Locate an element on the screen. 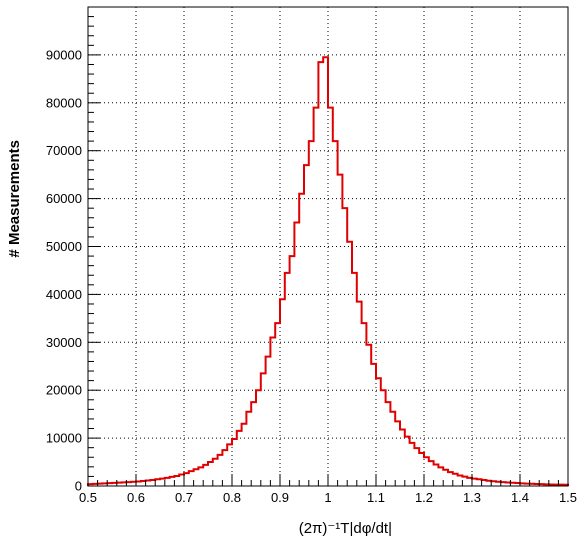  y-tick-label: 10000 is located at coordinates (64, 438).